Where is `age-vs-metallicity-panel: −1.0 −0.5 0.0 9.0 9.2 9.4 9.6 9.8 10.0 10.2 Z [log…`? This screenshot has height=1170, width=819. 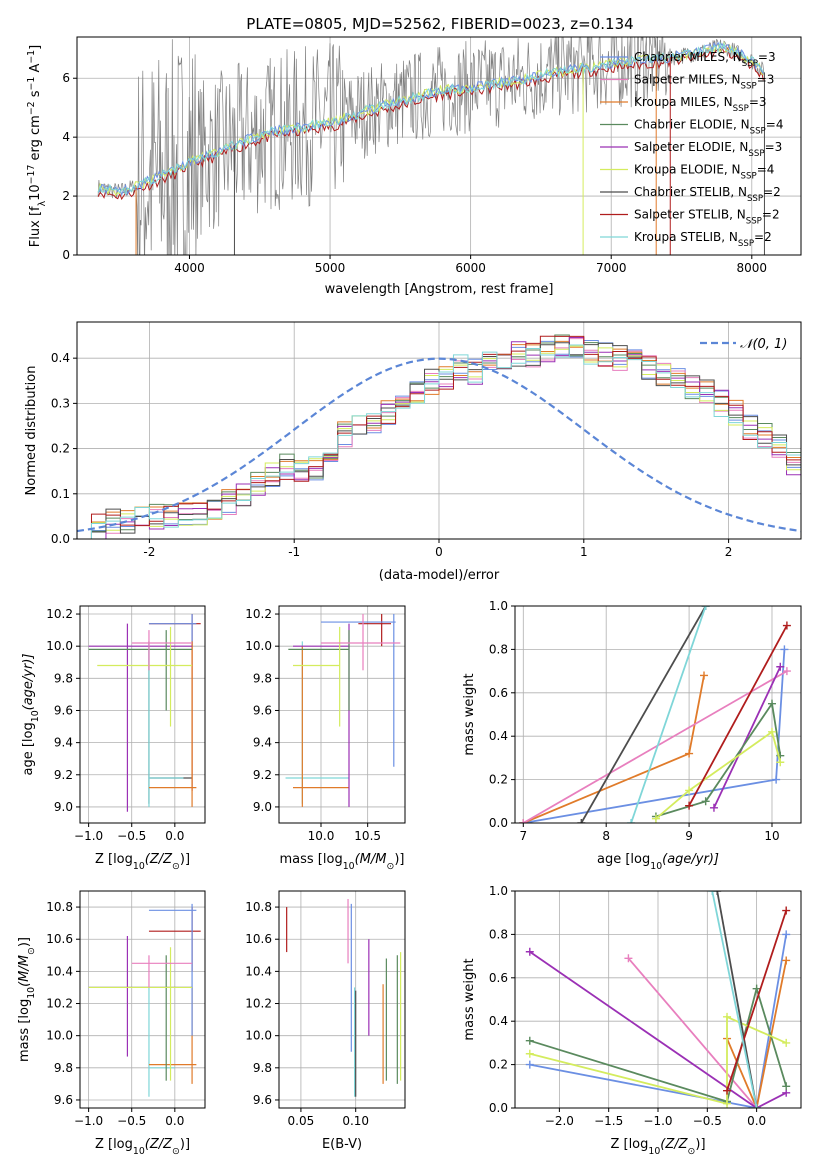 age-vs-metallicity-panel: −1.0 −0.5 0.0 9.0 9.2 9.4 9.6 9.8 10.0 10.2 Z [log… is located at coordinates (113, 738).